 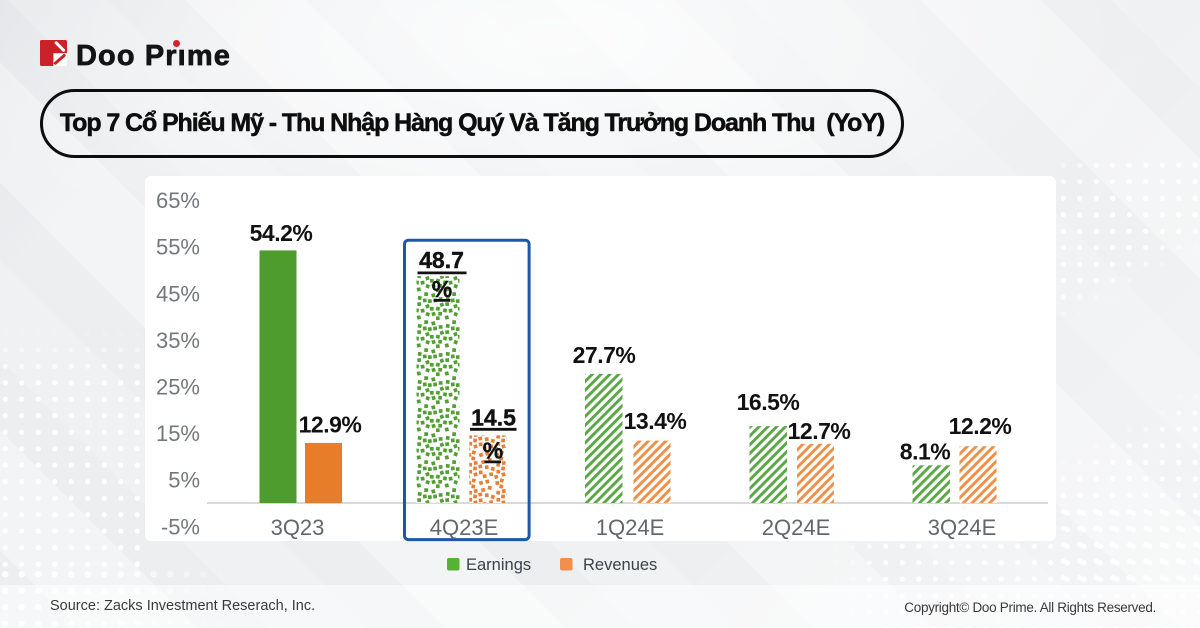 I want to click on svg-text: 15%, so click(x=178, y=433).